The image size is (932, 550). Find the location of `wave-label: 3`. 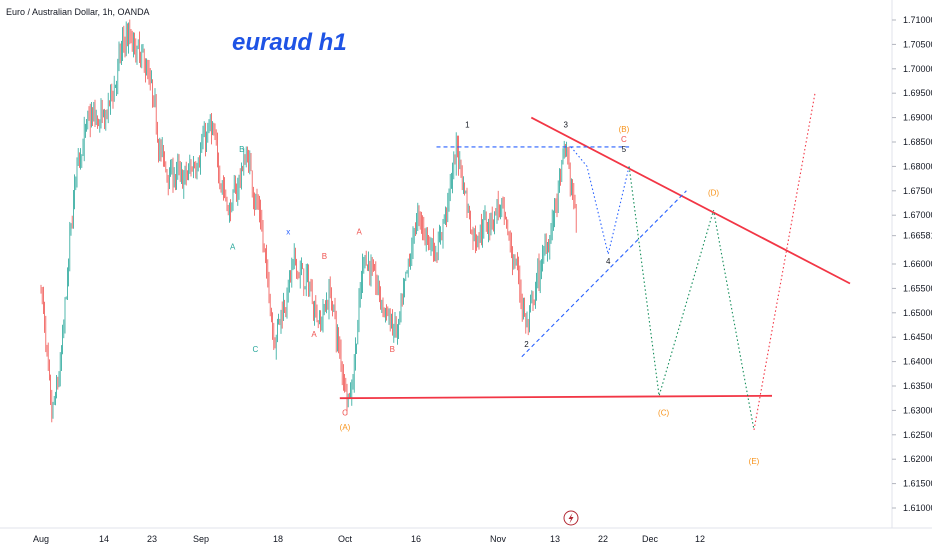

wave-label: 3 is located at coordinates (565, 124).